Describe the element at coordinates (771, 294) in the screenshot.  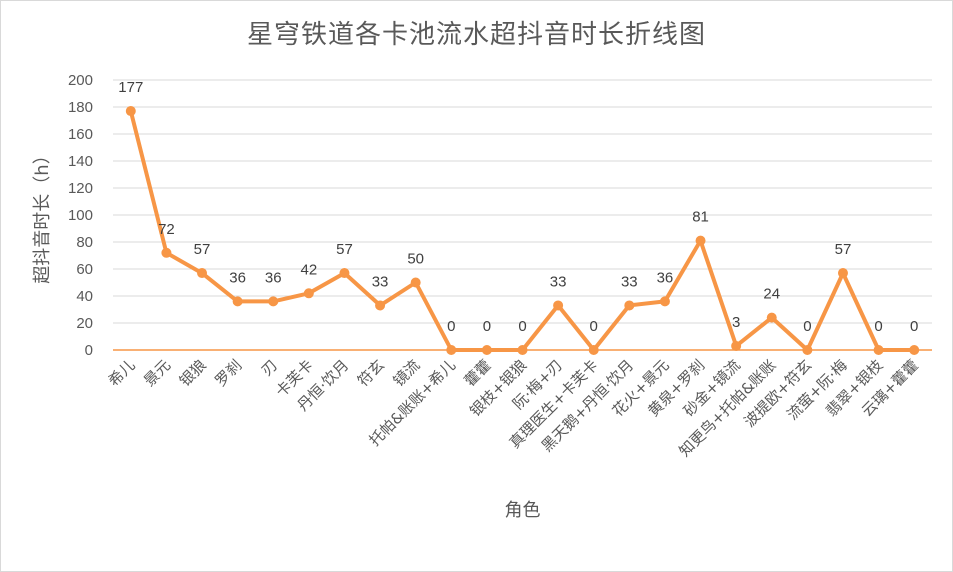
I see `data-label: 24` at that location.